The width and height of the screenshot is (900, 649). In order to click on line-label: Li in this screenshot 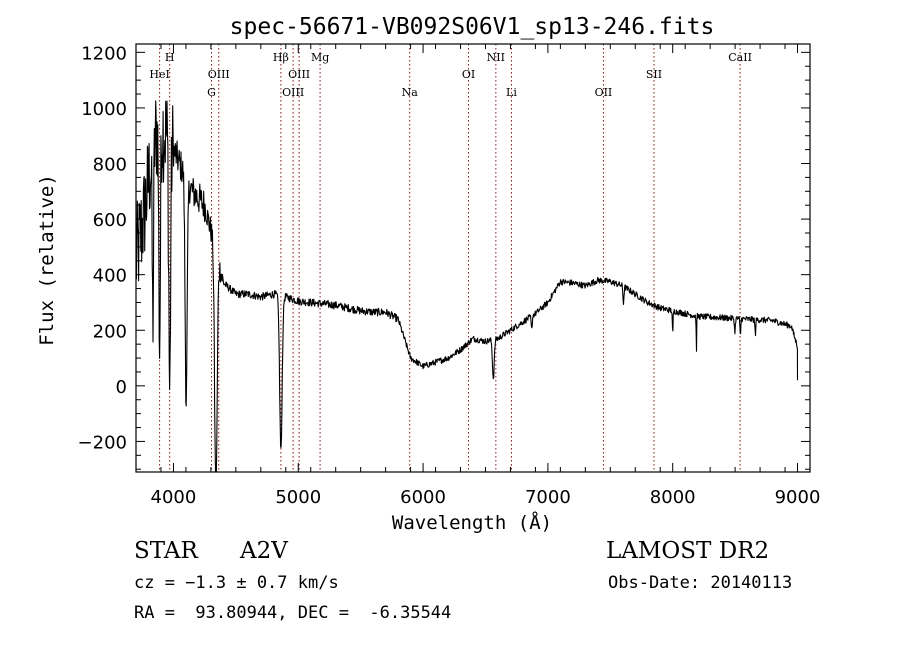, I will do `click(511, 92)`.